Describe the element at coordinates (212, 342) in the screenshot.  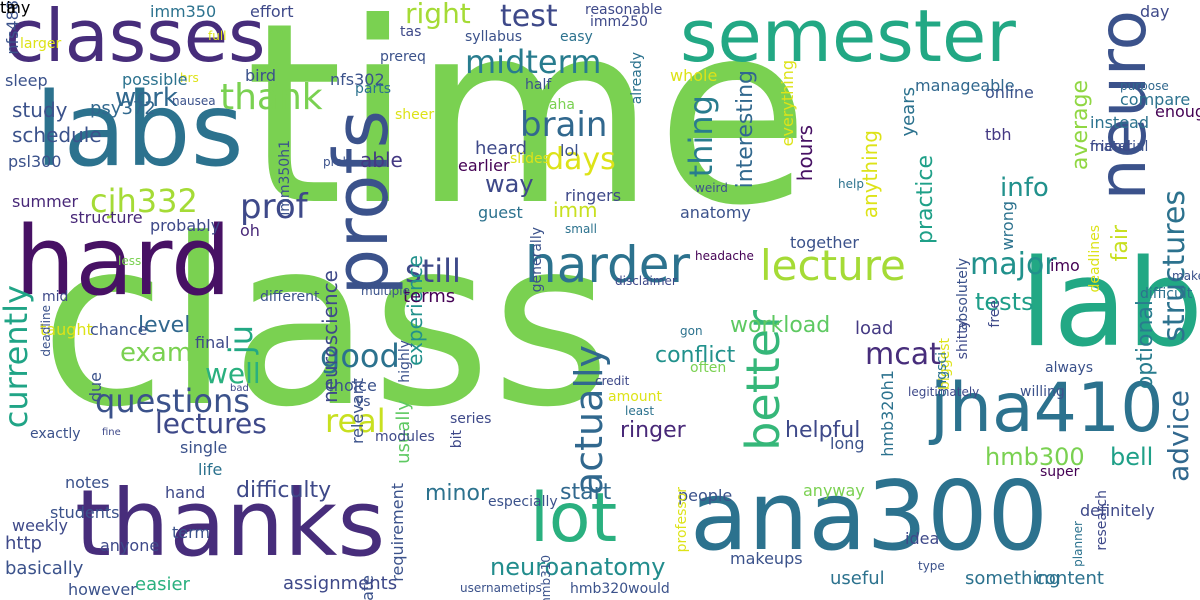
I see `word: final` at that location.